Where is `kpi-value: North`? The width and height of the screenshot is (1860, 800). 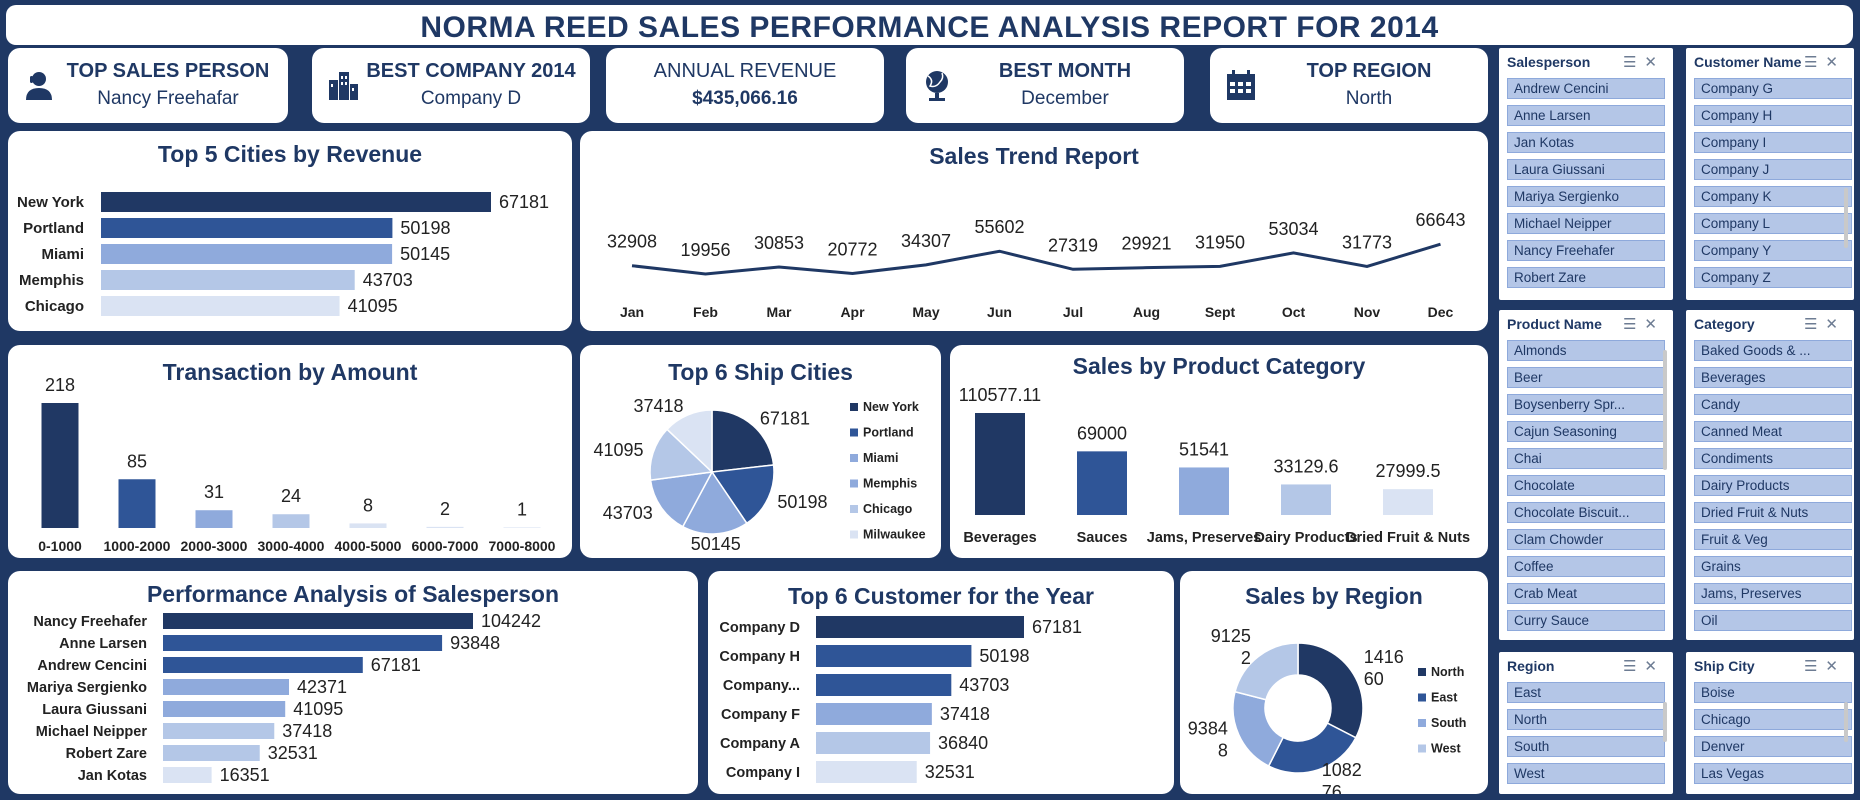 kpi-value: North is located at coordinates (1369, 98).